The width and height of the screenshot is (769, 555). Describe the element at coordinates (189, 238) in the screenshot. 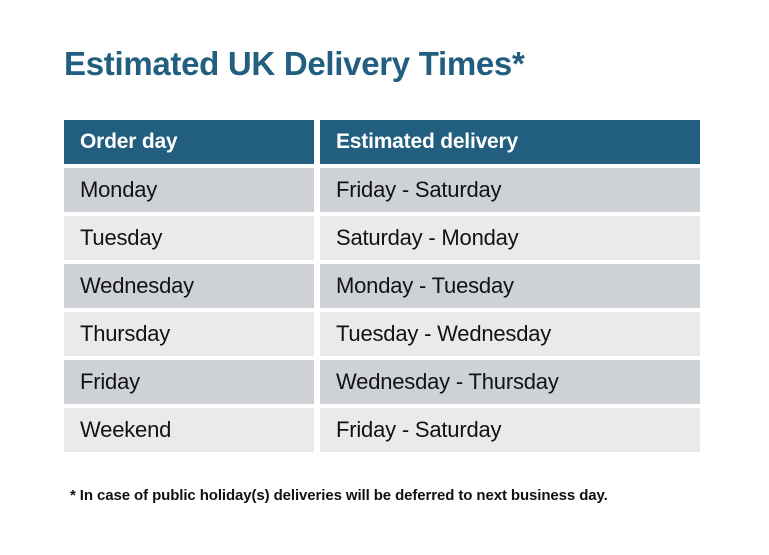

I see `table-cell-order-day: Tuesday` at that location.